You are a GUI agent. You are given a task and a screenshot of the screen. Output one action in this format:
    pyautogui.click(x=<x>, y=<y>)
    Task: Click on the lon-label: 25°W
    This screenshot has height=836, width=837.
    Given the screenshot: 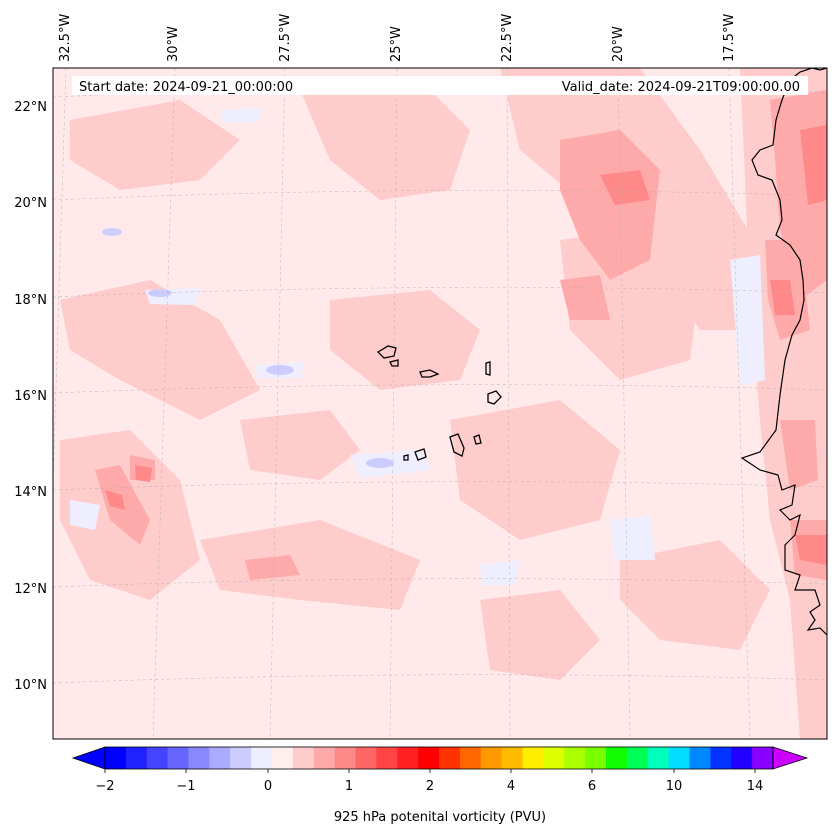 What is the action you would take?
    pyautogui.click(x=396, y=44)
    